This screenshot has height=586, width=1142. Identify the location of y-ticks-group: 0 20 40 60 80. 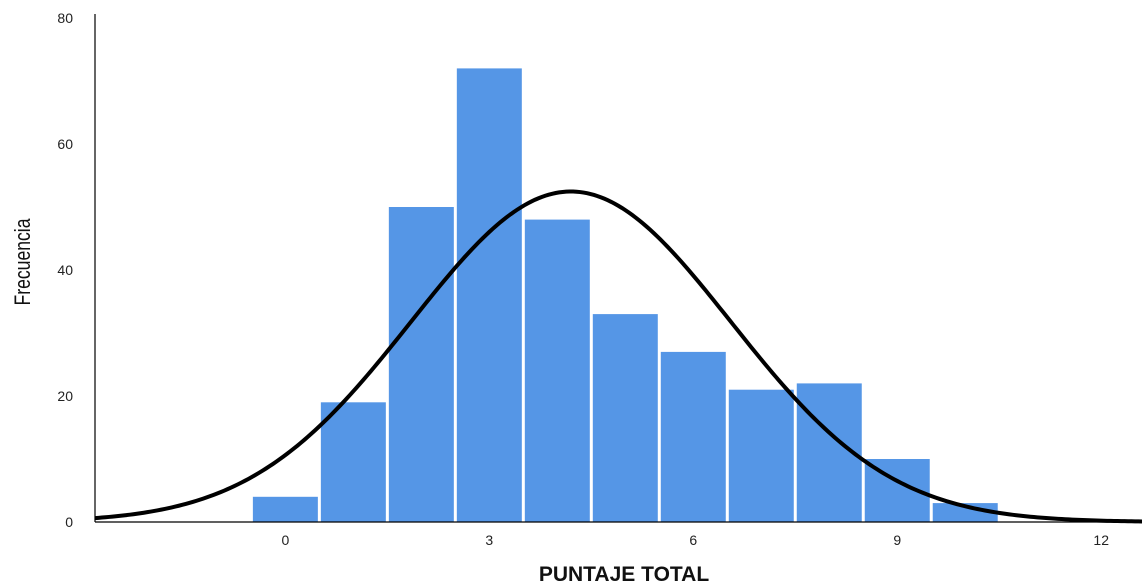
(65, 270).